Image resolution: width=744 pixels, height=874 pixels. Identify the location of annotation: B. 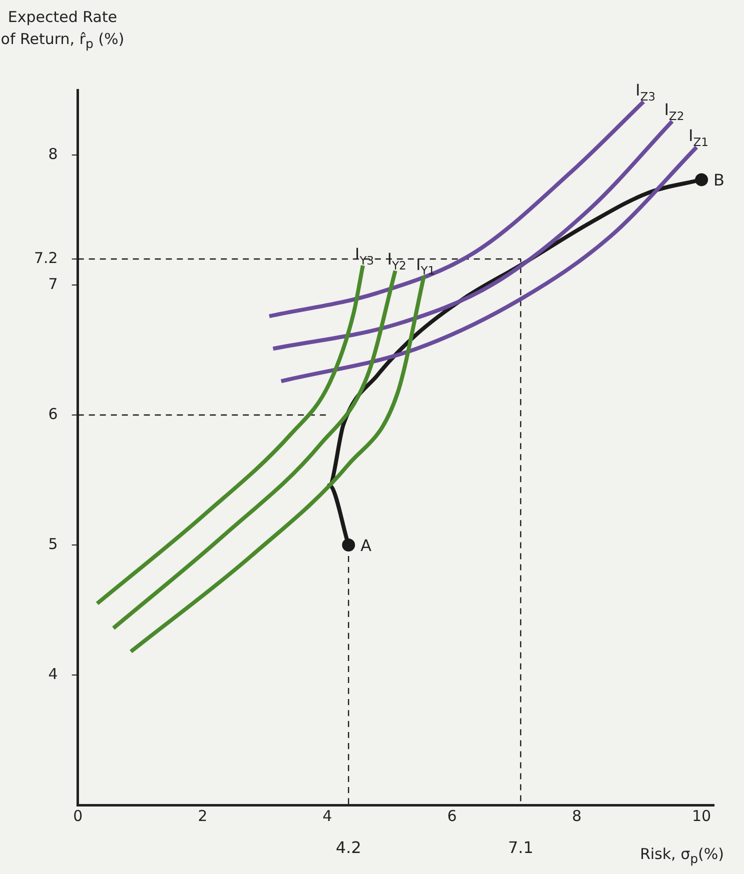
(719, 180).